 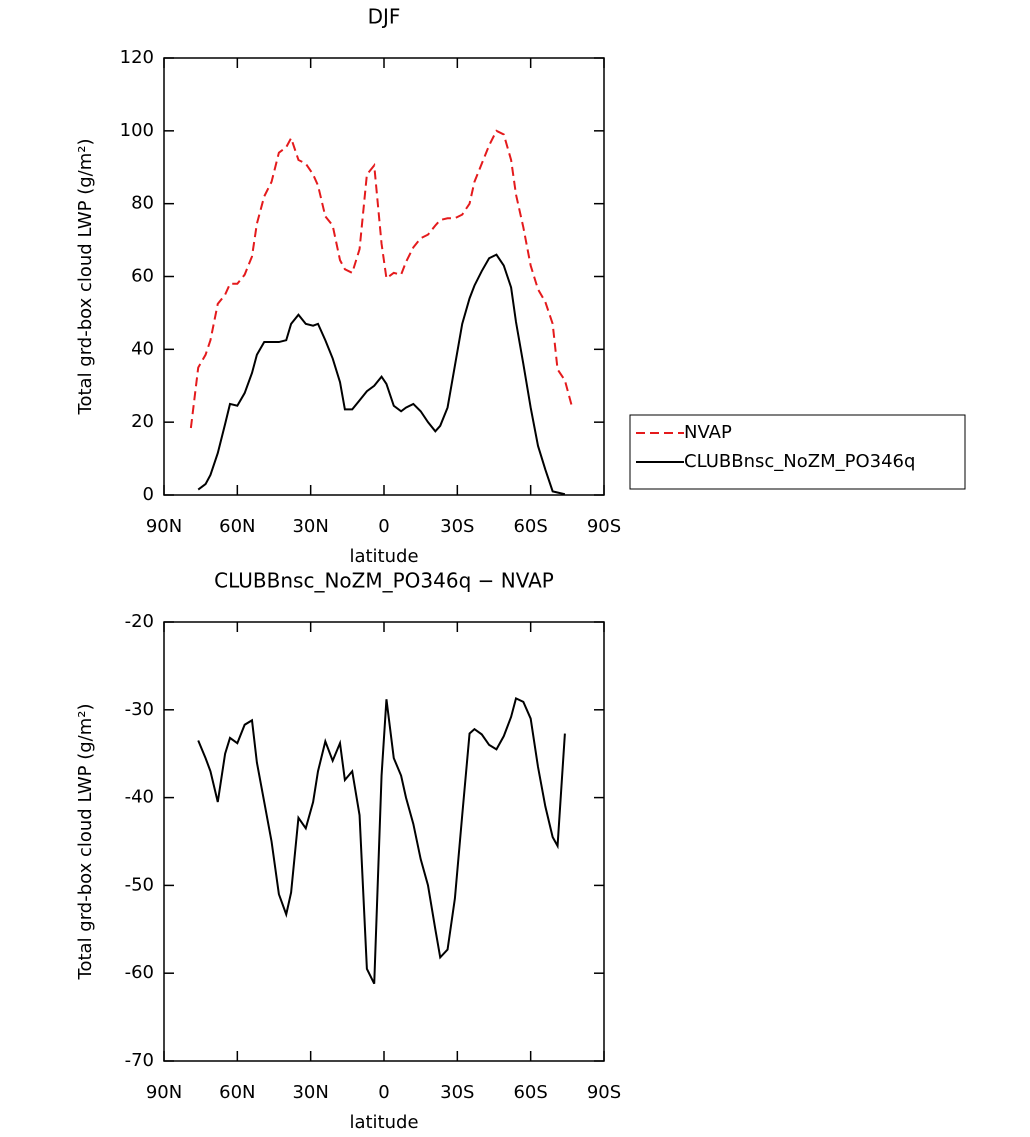 I want to click on y-tick-label: 20, so click(x=142, y=421).